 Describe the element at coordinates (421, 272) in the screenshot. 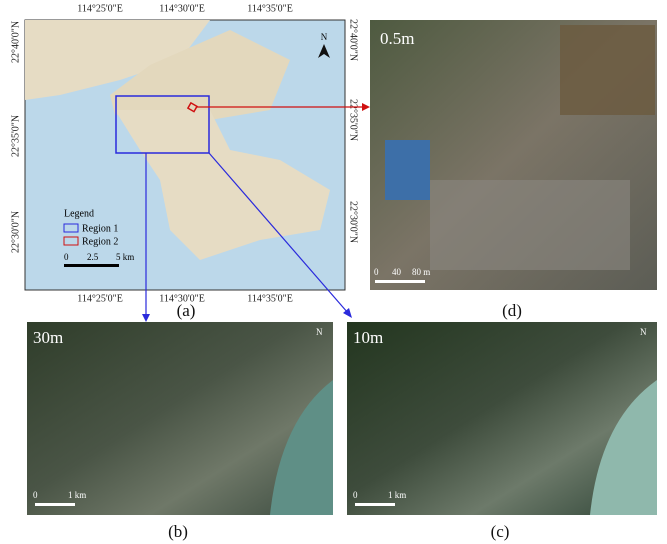

I see `scale-label: 80 m` at that location.